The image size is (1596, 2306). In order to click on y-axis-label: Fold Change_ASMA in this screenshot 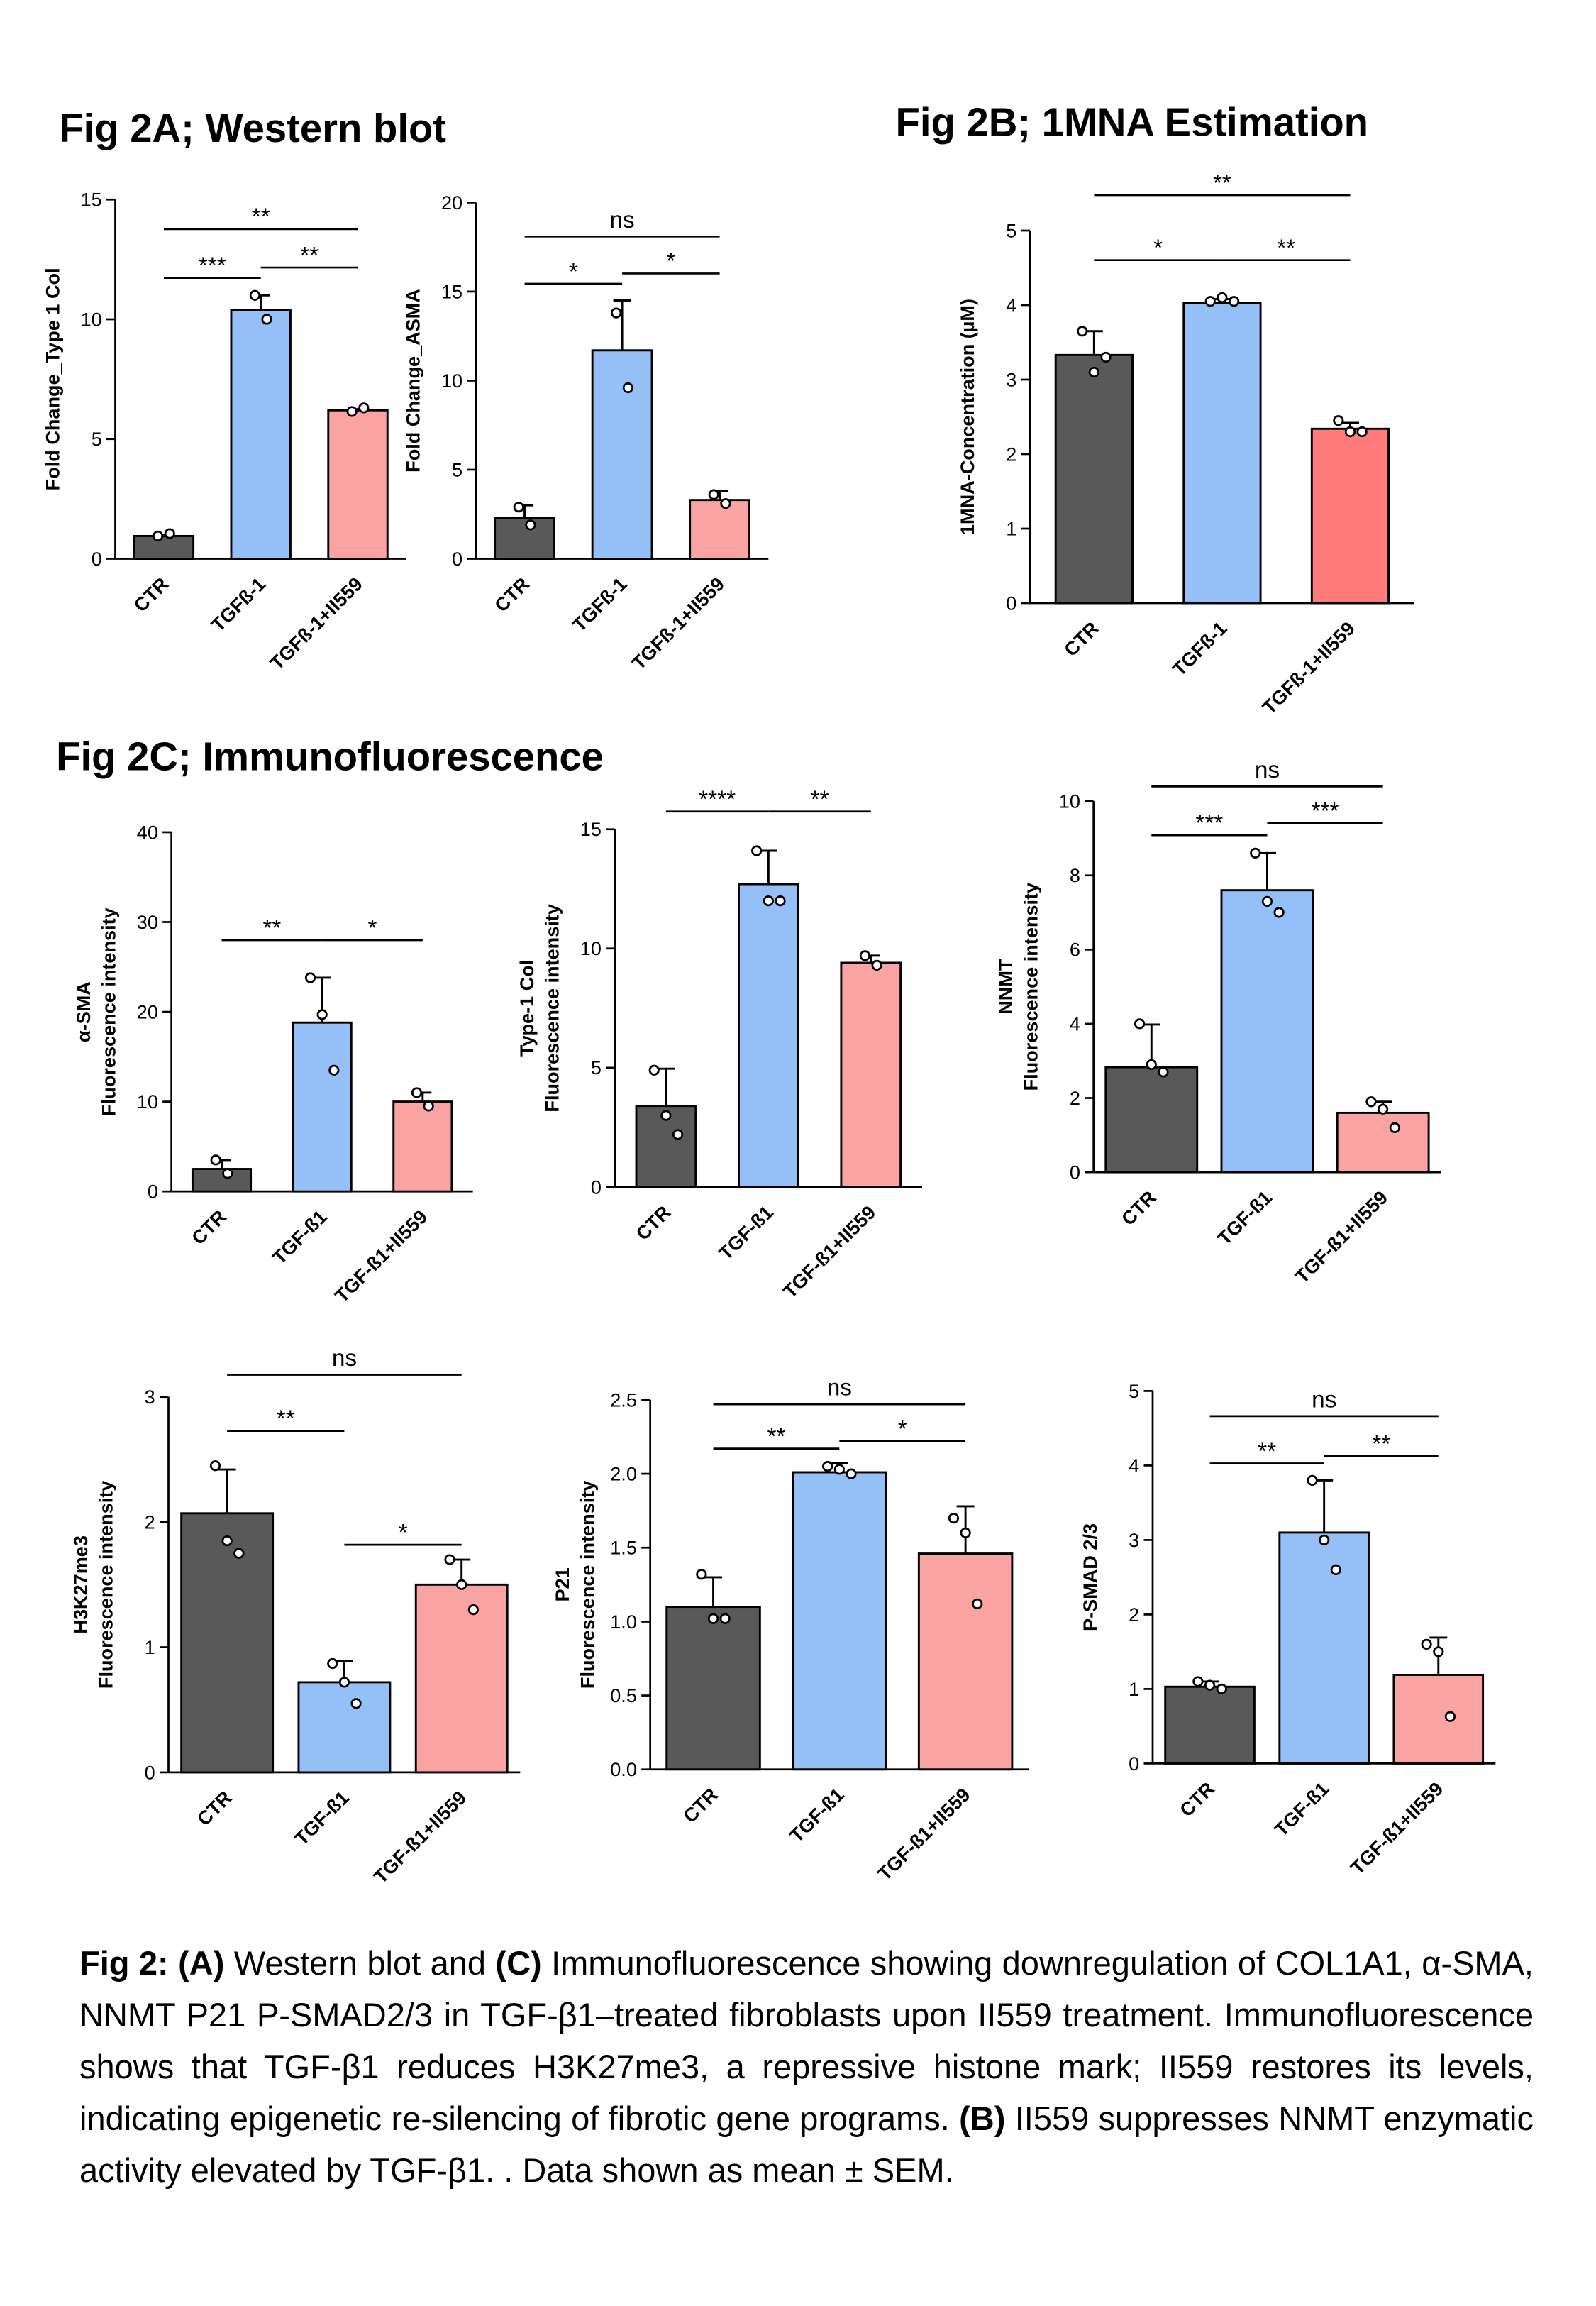, I will do `click(413, 381)`.